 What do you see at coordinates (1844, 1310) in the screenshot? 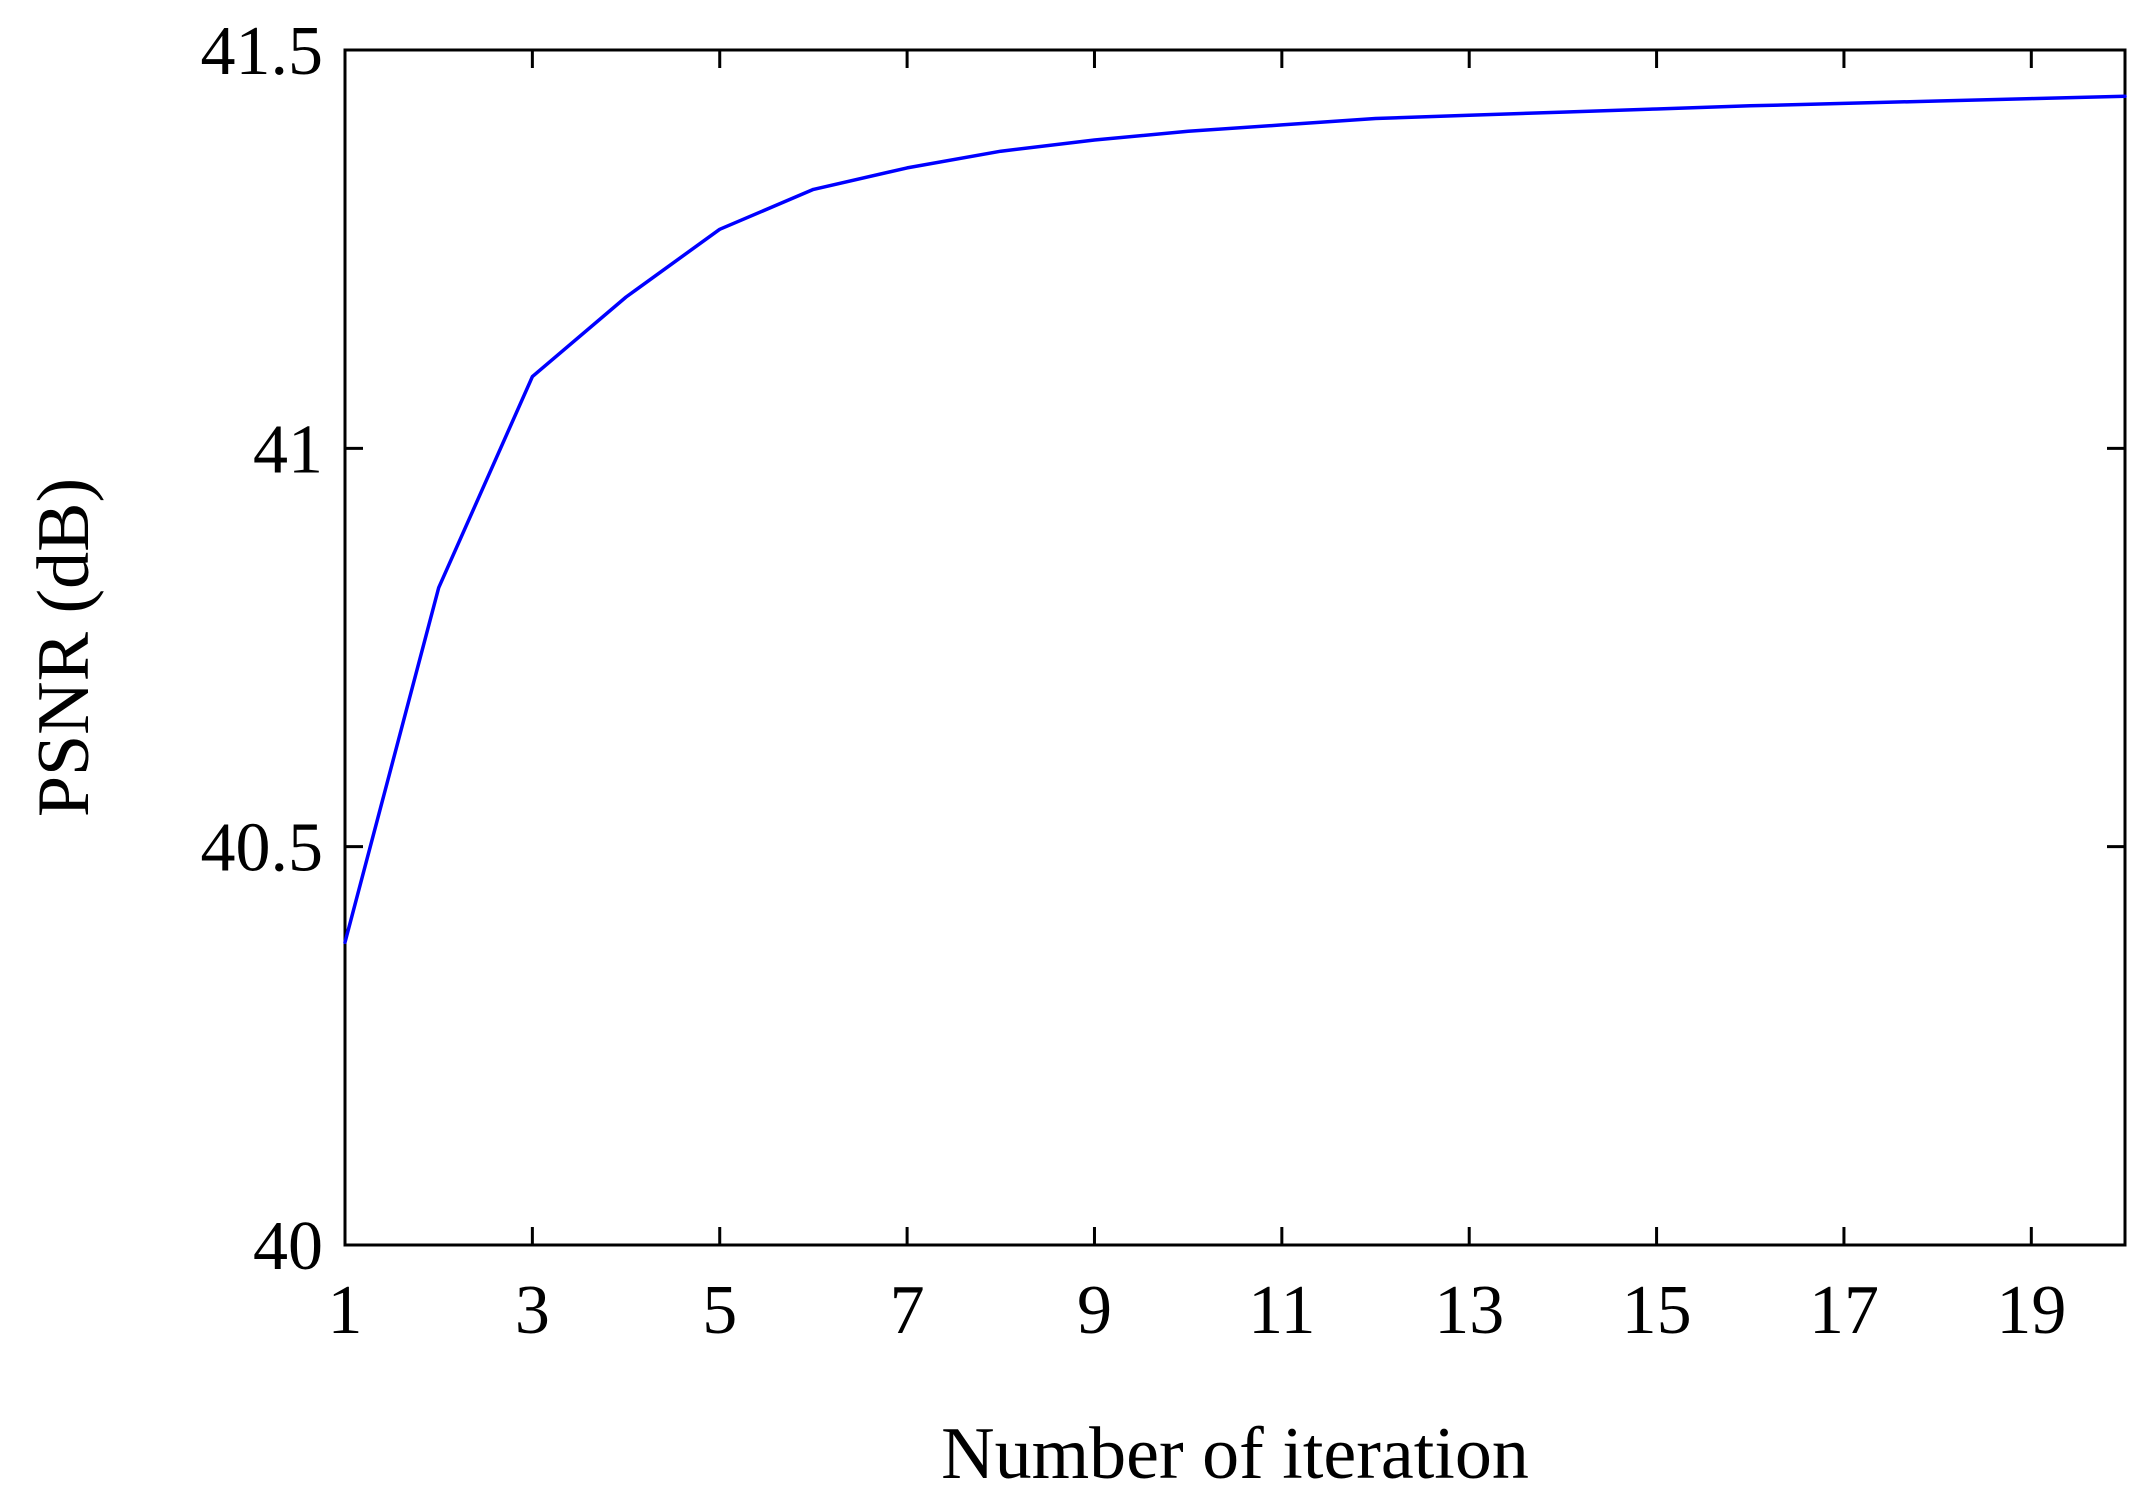
I see `x-tick-label: 17` at bounding box center [1844, 1310].